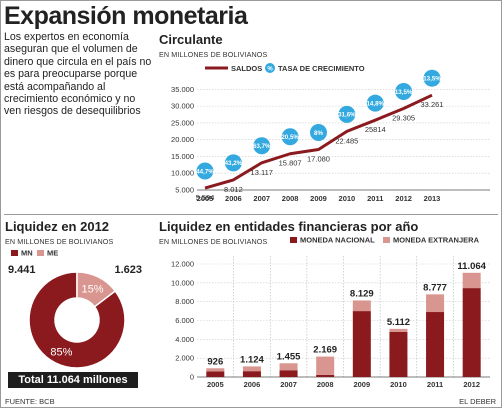  Describe the element at coordinates (184, 358) in the screenshot. I see `y-tick-label: 2.000` at that location.